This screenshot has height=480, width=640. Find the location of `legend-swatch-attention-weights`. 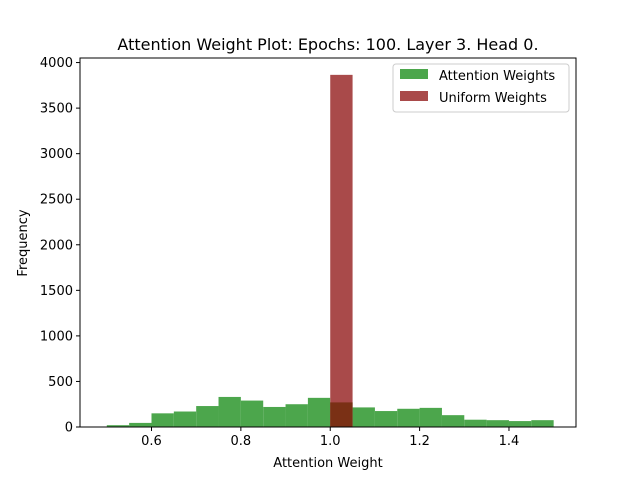

legend-swatch-attention-weights is located at coordinates (414, 74).